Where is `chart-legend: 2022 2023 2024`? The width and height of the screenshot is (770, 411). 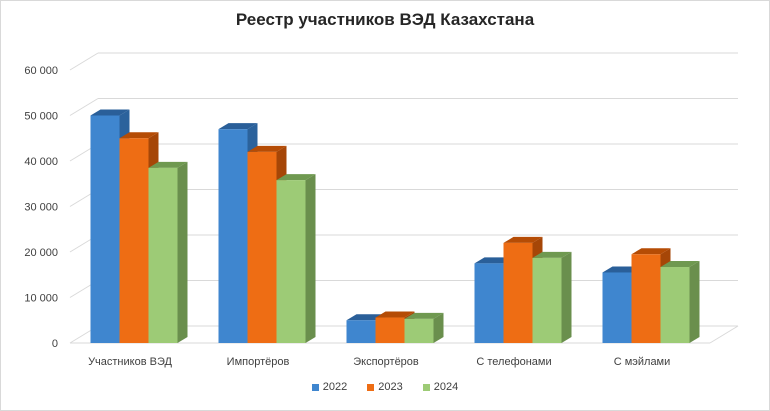
chart-legend: 2022 2023 2024 is located at coordinates (385, 387).